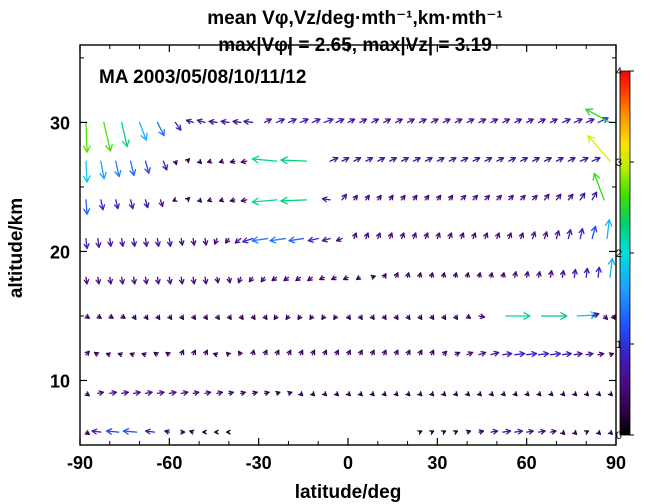 The image size is (652, 504). What do you see at coordinates (348, 463) in the screenshot?
I see `x-tick-label: 0` at bounding box center [348, 463].